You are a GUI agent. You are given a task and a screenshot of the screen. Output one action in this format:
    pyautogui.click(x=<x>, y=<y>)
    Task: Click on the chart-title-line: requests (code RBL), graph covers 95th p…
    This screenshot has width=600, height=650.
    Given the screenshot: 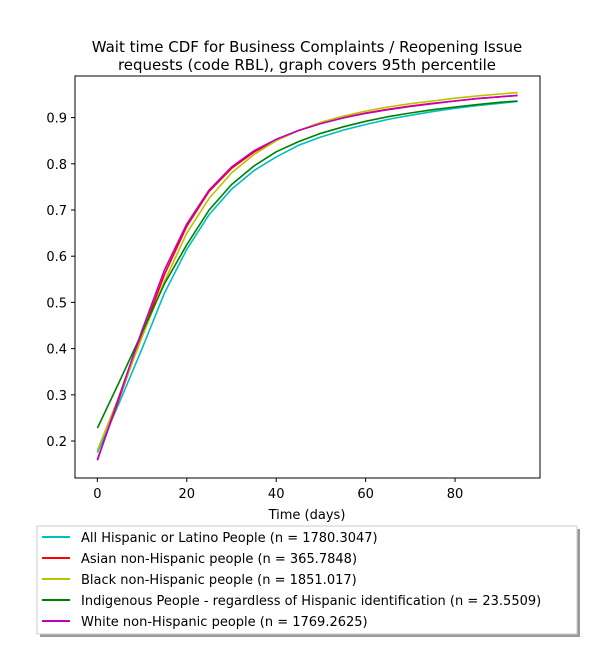 What is the action you would take?
    pyautogui.click(x=307, y=65)
    